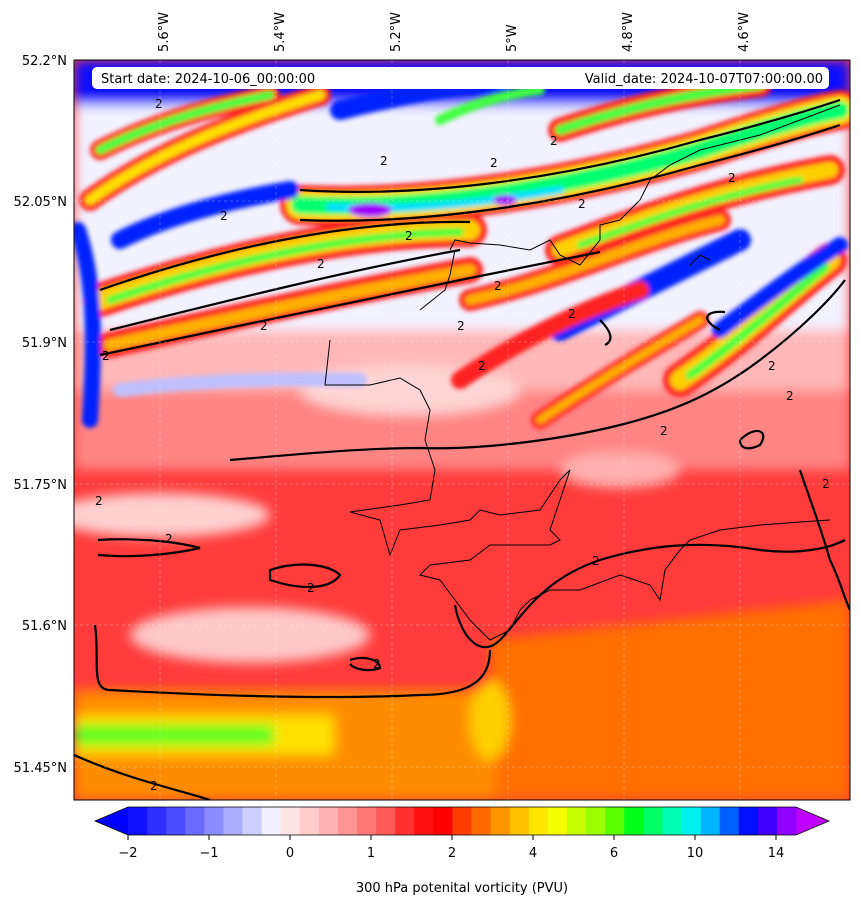  Describe the element at coordinates (454, 32) in the screenshot. I see `longitude-labels: 5.6°W 5.4°W 5.2°W 5°W 4.8°W 4.6°W` at that location.